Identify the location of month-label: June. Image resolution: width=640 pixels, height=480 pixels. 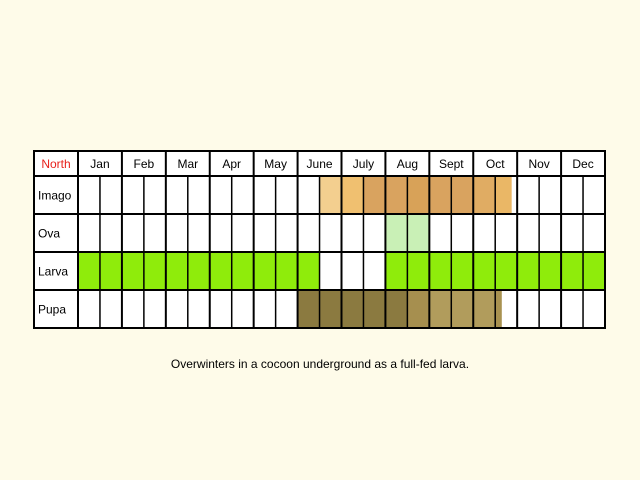
(320, 164).